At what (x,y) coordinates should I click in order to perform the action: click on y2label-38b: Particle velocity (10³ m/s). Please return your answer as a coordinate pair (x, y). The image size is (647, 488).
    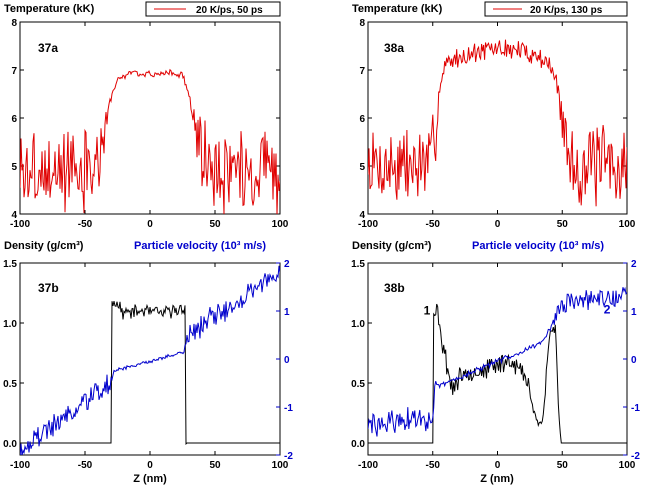
    Looking at the image, I should click on (538, 246).